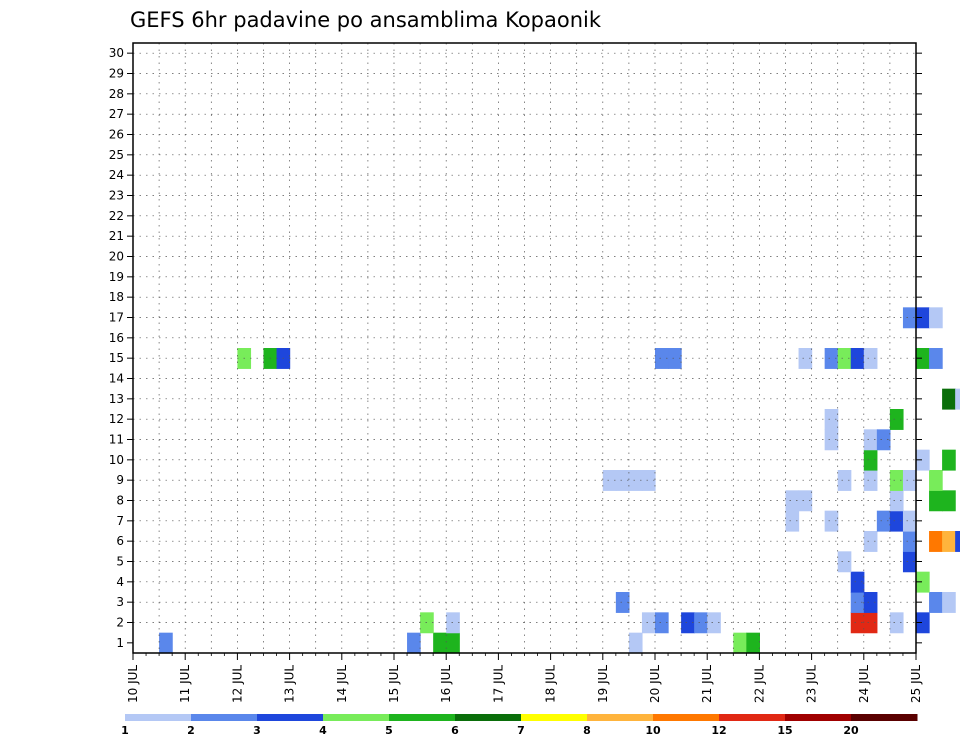 Image resolution: width=960 pixels, height=742 pixels. Describe the element at coordinates (116, 338) in the screenshot. I see `y-tick-label: 16` at that location.